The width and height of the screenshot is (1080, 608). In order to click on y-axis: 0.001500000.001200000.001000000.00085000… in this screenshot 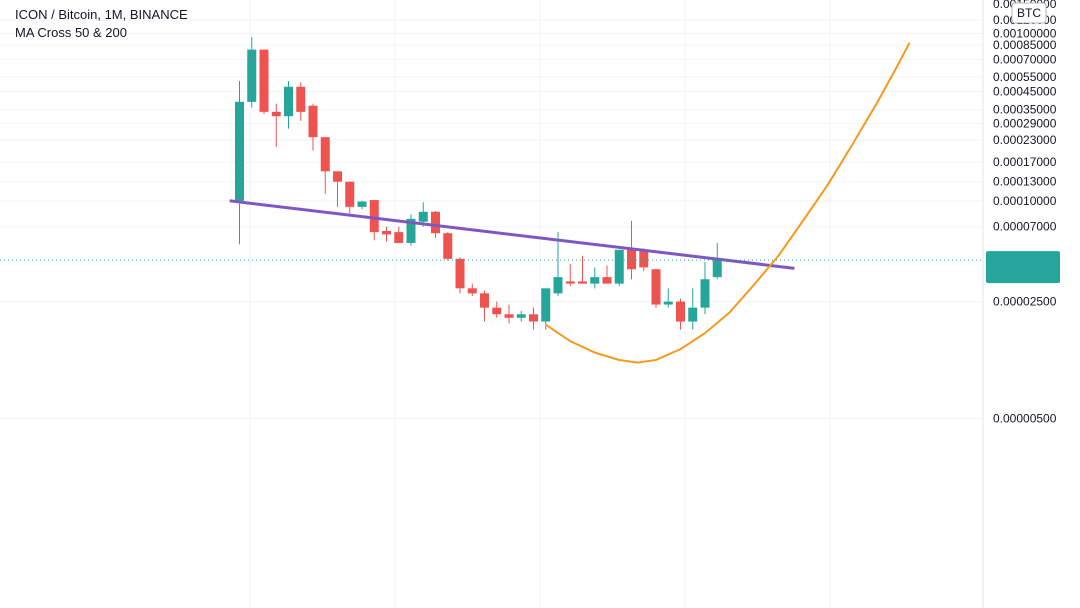, I will do `click(1025, 213)`.